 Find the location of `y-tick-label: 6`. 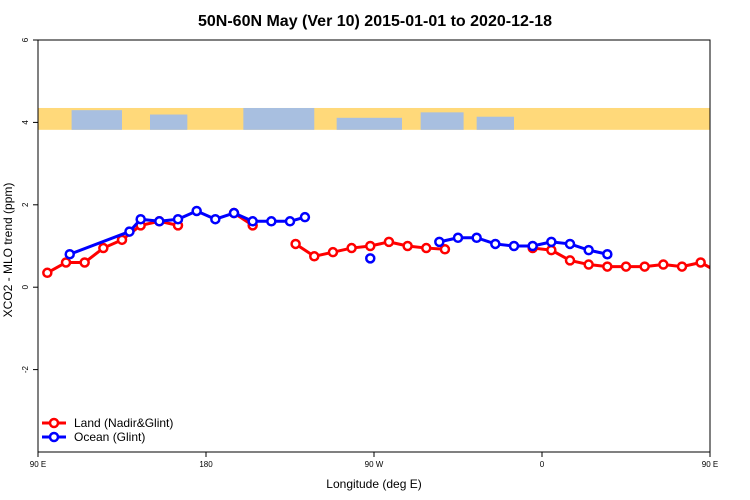

y-tick-label: 6 is located at coordinates (25, 39).